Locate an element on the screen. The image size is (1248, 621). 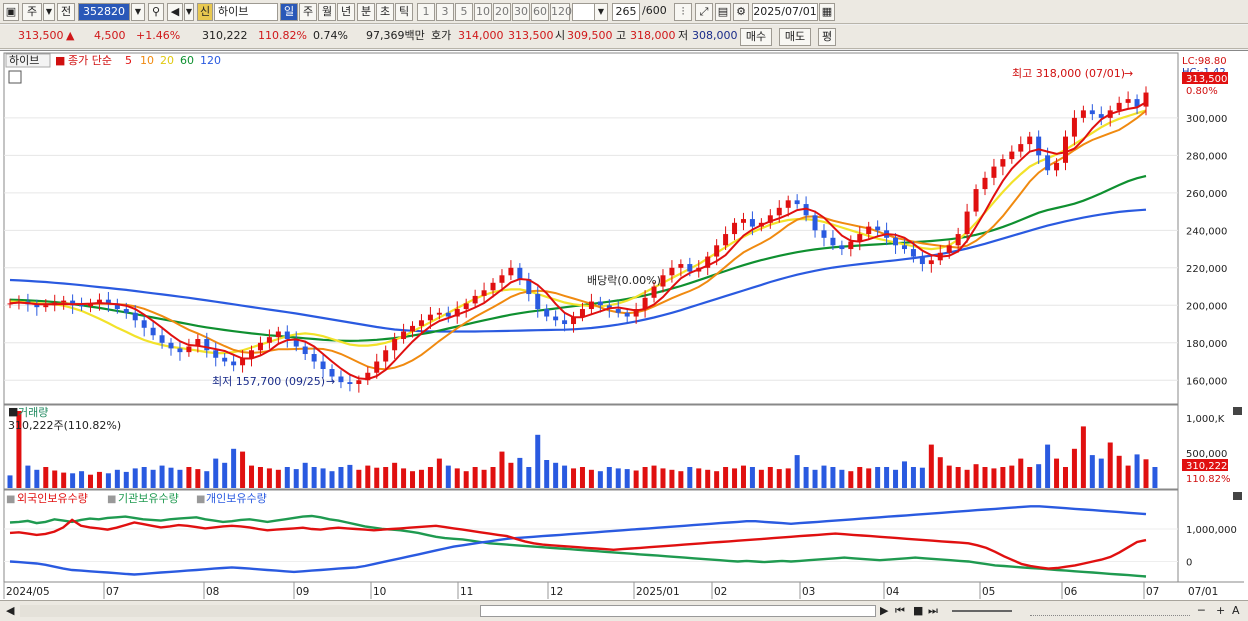
zoom-slider is located at coordinates (982, 611).